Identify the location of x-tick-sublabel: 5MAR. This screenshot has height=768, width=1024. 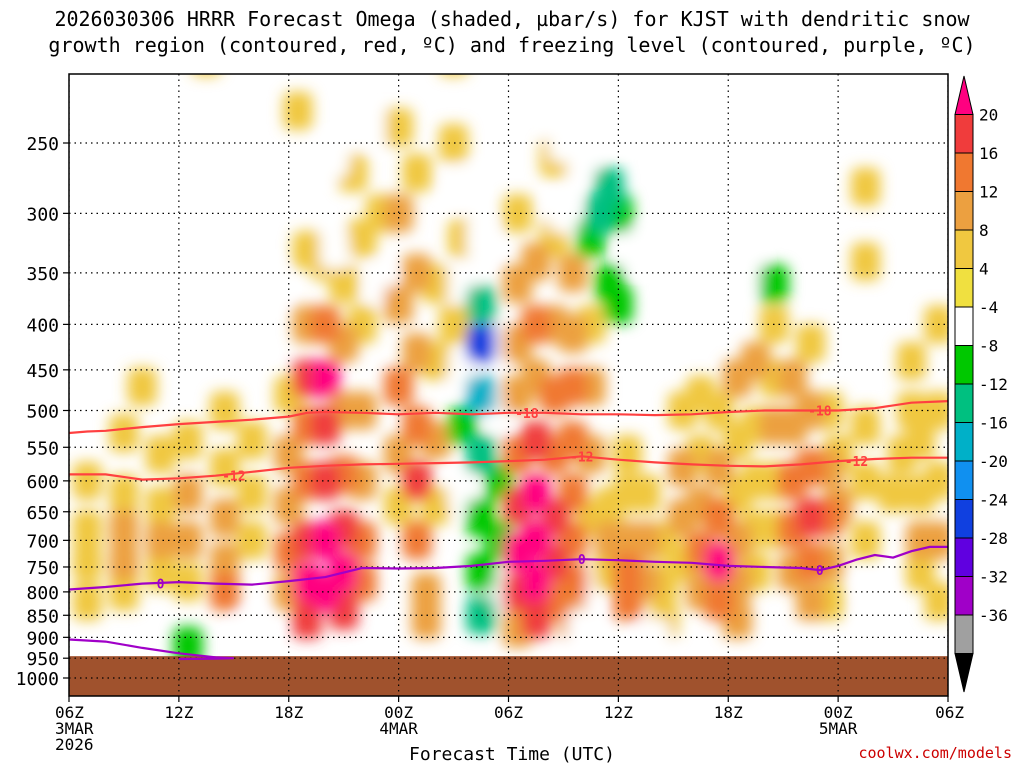
(838, 728).